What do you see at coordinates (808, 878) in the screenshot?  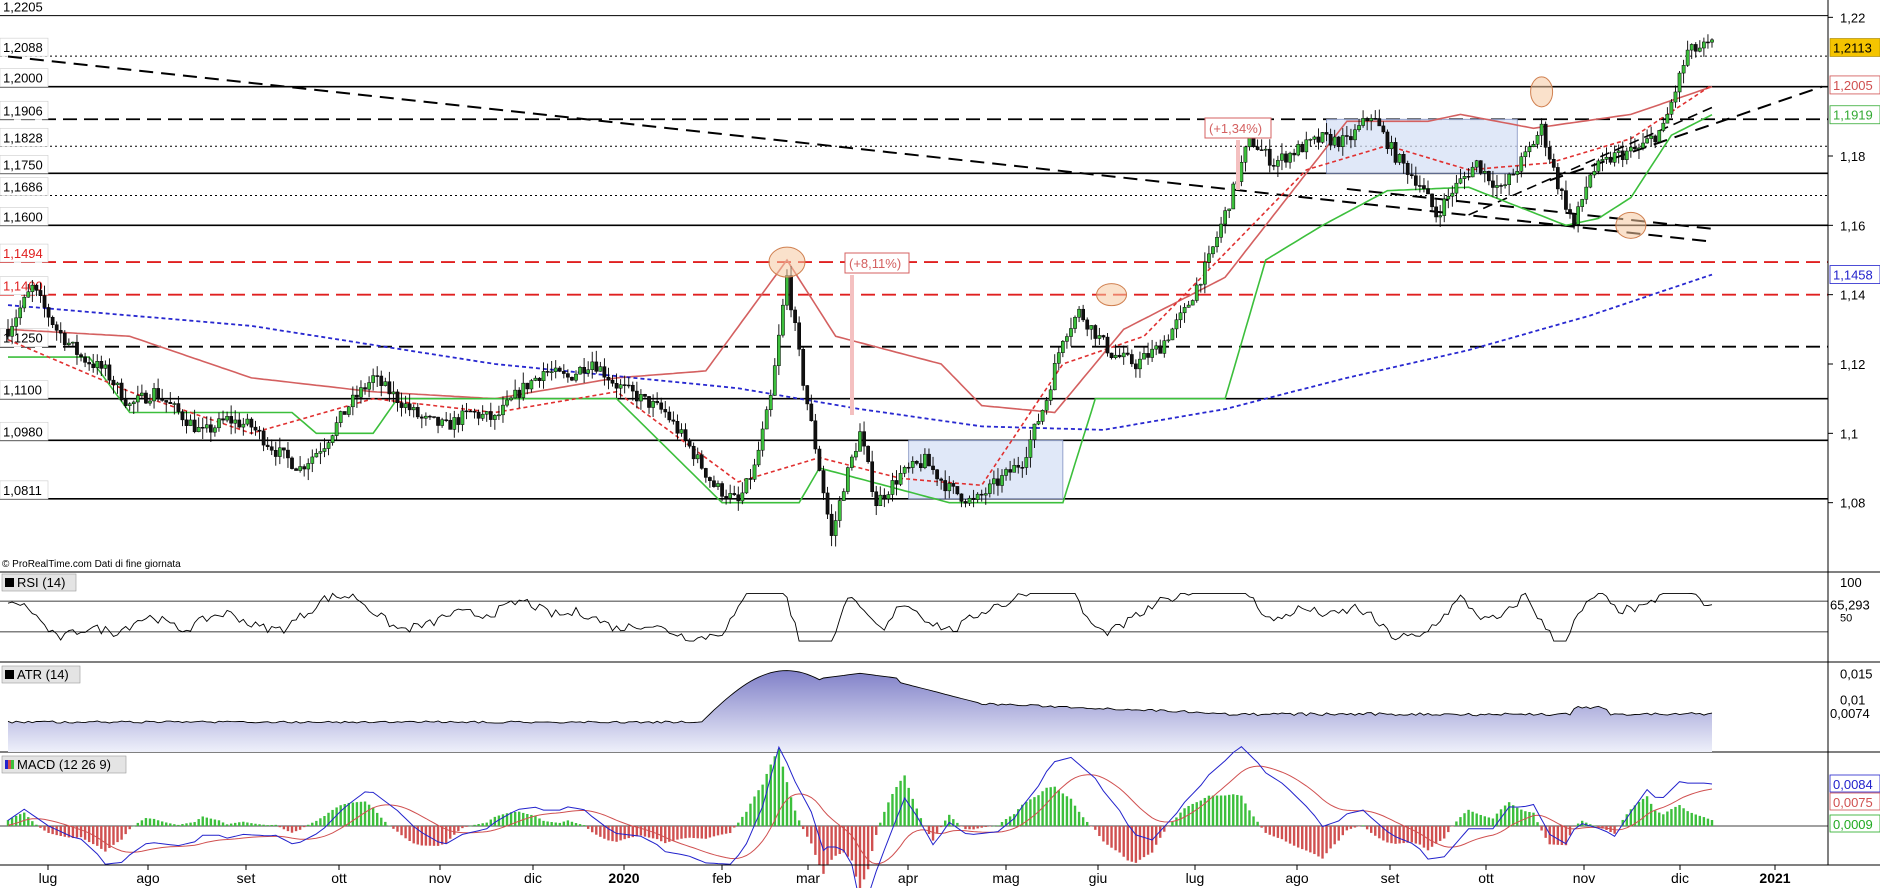 I see `month-label: mar` at bounding box center [808, 878].